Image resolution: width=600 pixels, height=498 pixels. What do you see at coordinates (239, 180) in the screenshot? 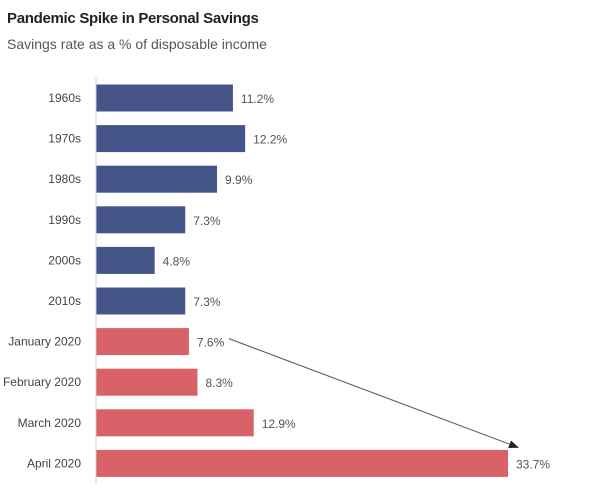
I see `data-label: 9.9%` at bounding box center [239, 180].